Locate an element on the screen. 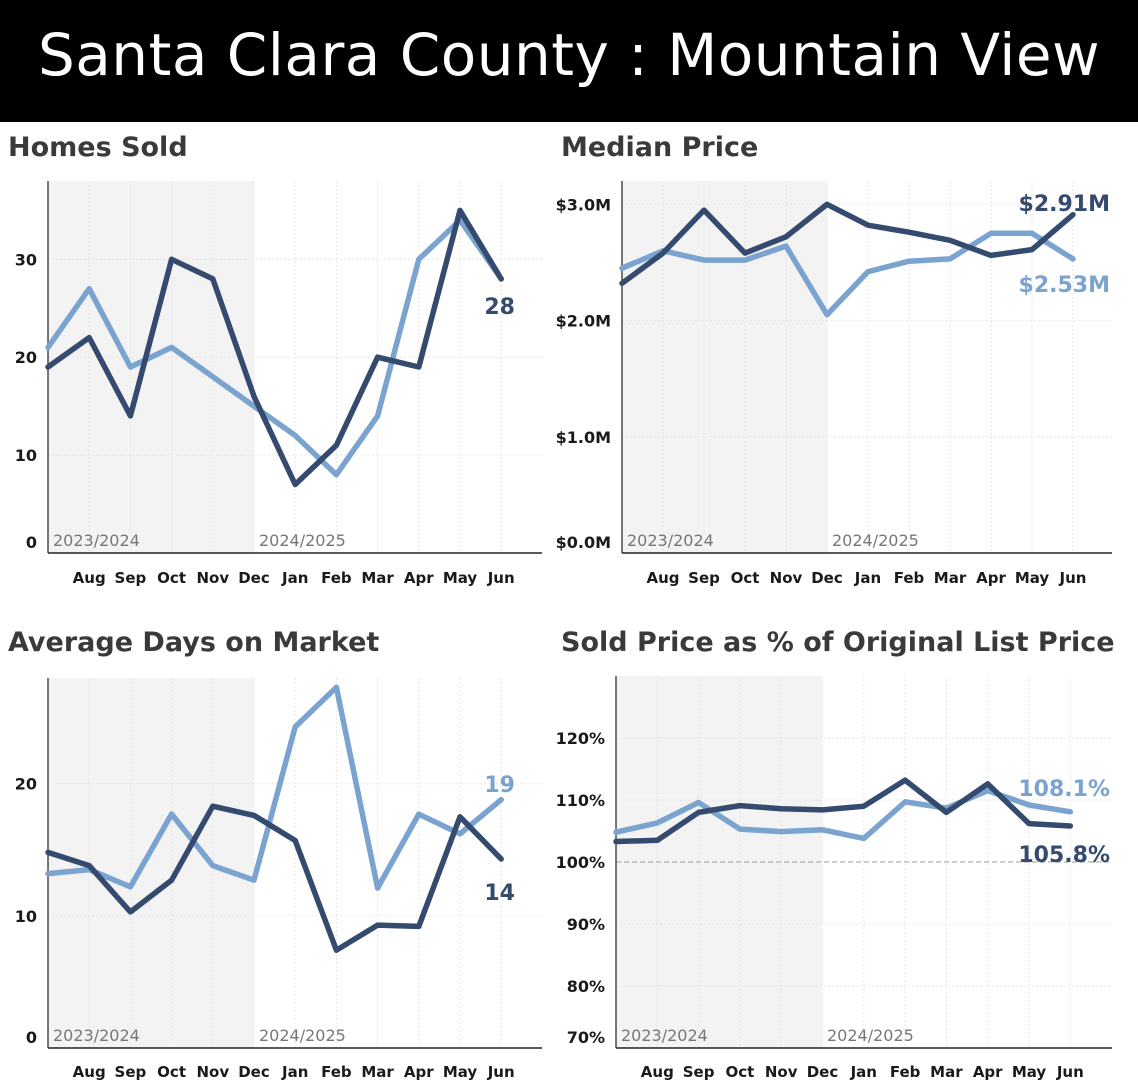 Image resolution: width=1138 pixels, height=1080 pixels. homes-sold-title: Homes Sold is located at coordinates (98, 147).